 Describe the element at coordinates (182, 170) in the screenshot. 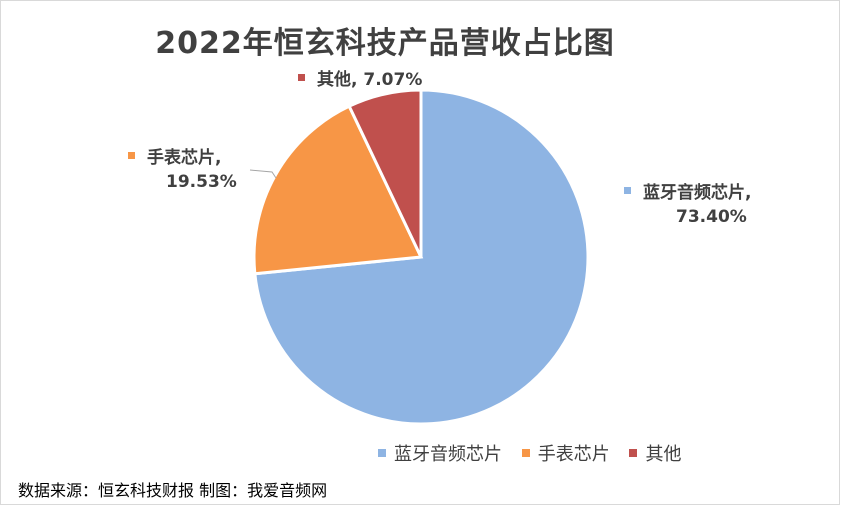

I see `data-label-watch: 手表芯片, 19.53%` at that location.